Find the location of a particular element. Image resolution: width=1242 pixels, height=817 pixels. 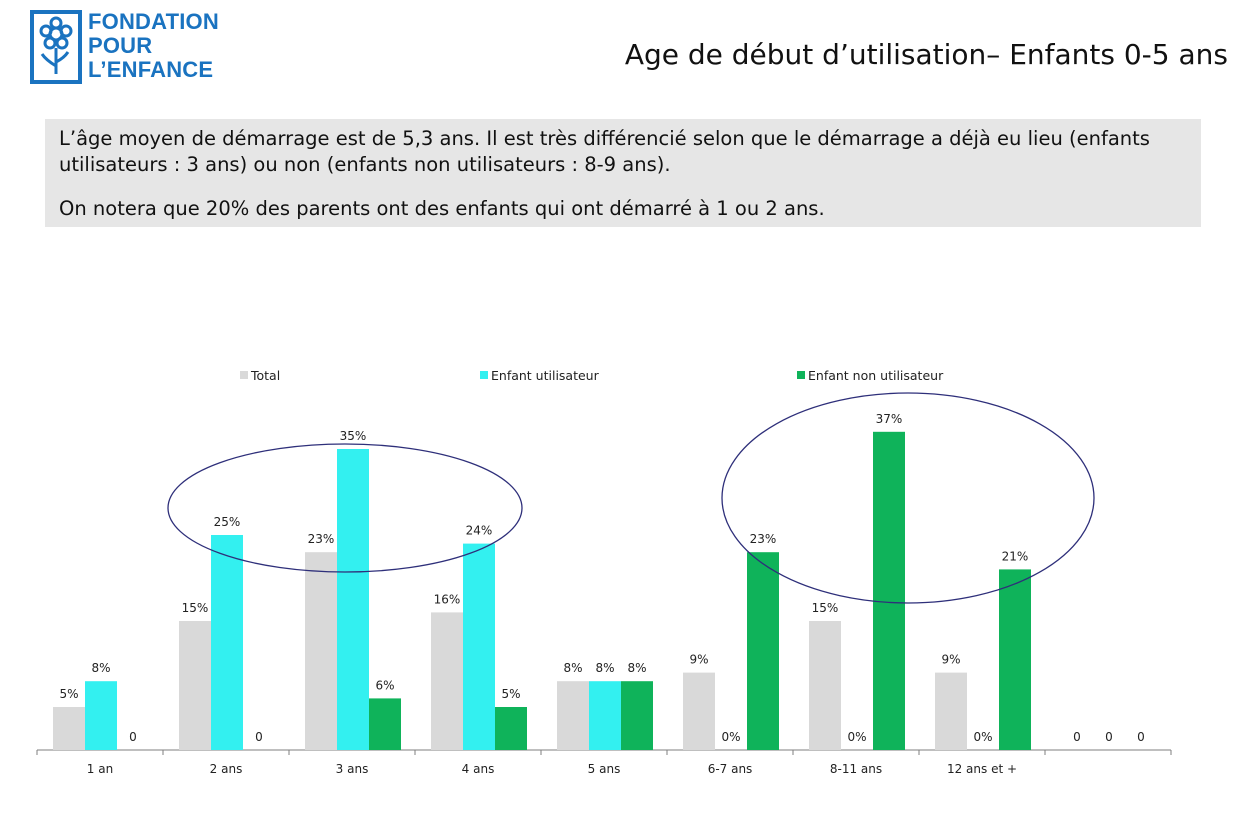

logo-line: POUR is located at coordinates (120, 45).